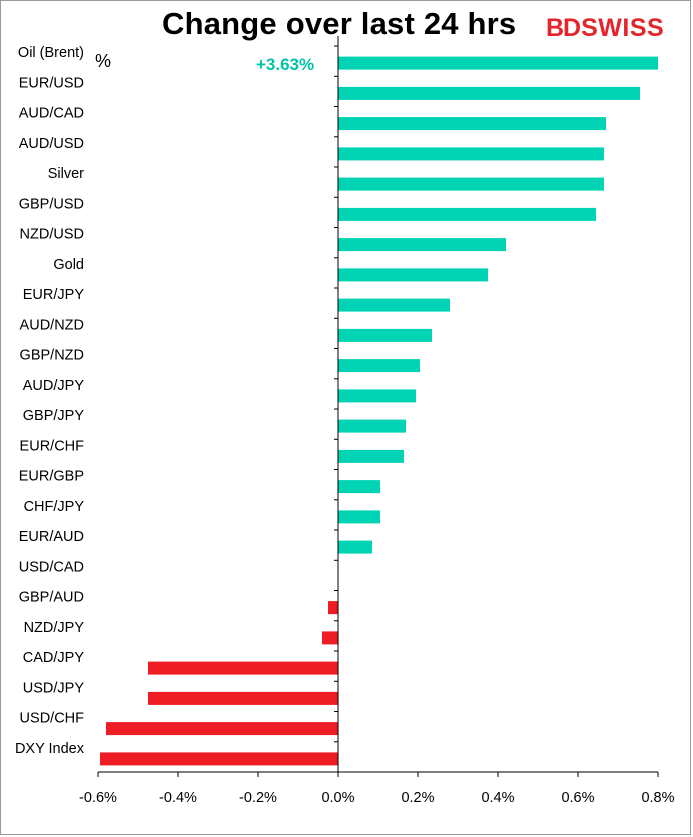 The height and width of the screenshot is (837, 693). I want to click on bar-oil-brent, so click(498, 63).